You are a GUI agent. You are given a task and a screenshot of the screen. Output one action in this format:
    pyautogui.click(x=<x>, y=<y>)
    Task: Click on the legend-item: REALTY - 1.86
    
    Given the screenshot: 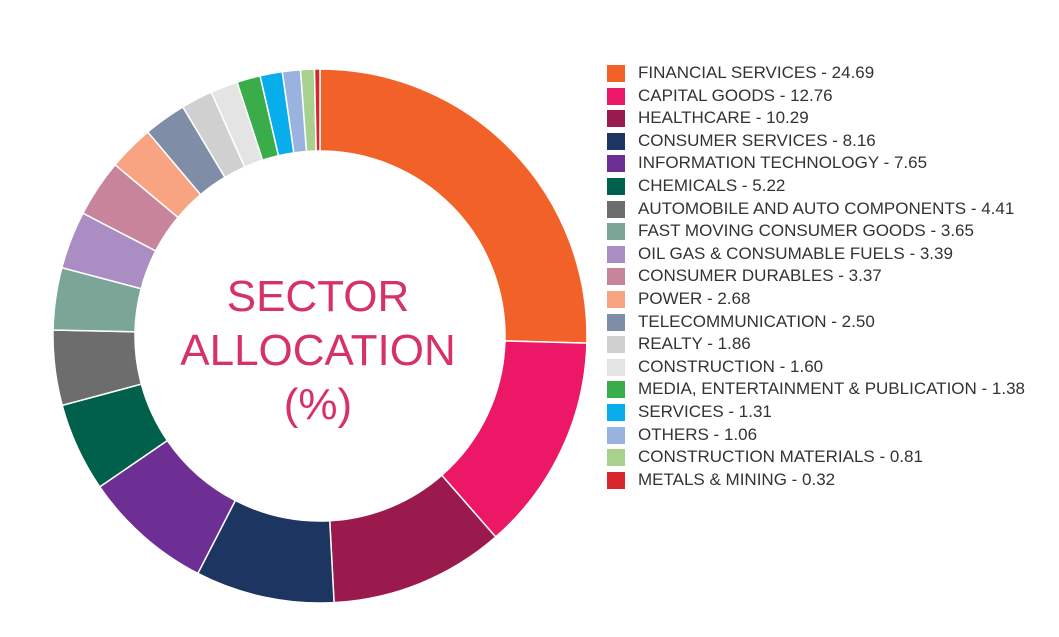 What is the action you would take?
    pyautogui.click(x=827, y=344)
    